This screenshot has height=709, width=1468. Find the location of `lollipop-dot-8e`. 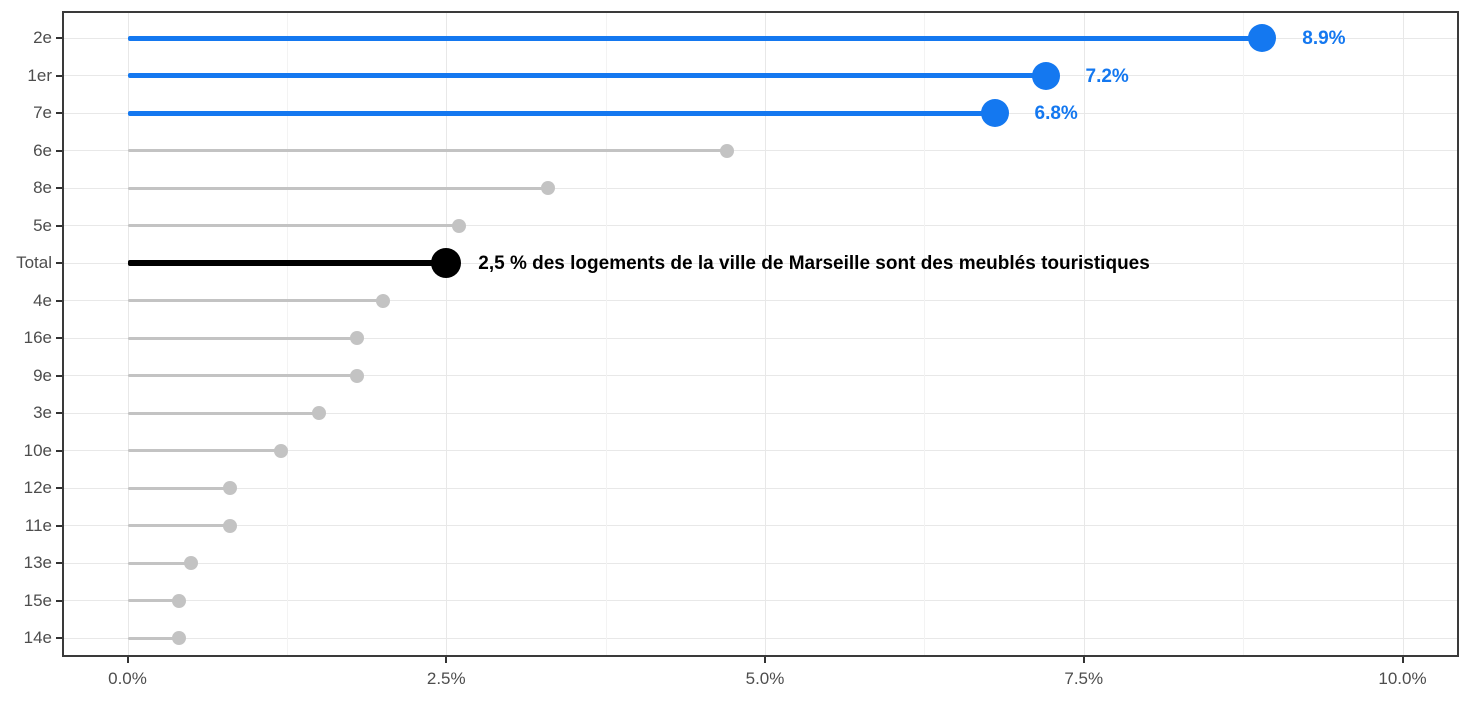

lollipop-dot-8e is located at coordinates (548, 188).